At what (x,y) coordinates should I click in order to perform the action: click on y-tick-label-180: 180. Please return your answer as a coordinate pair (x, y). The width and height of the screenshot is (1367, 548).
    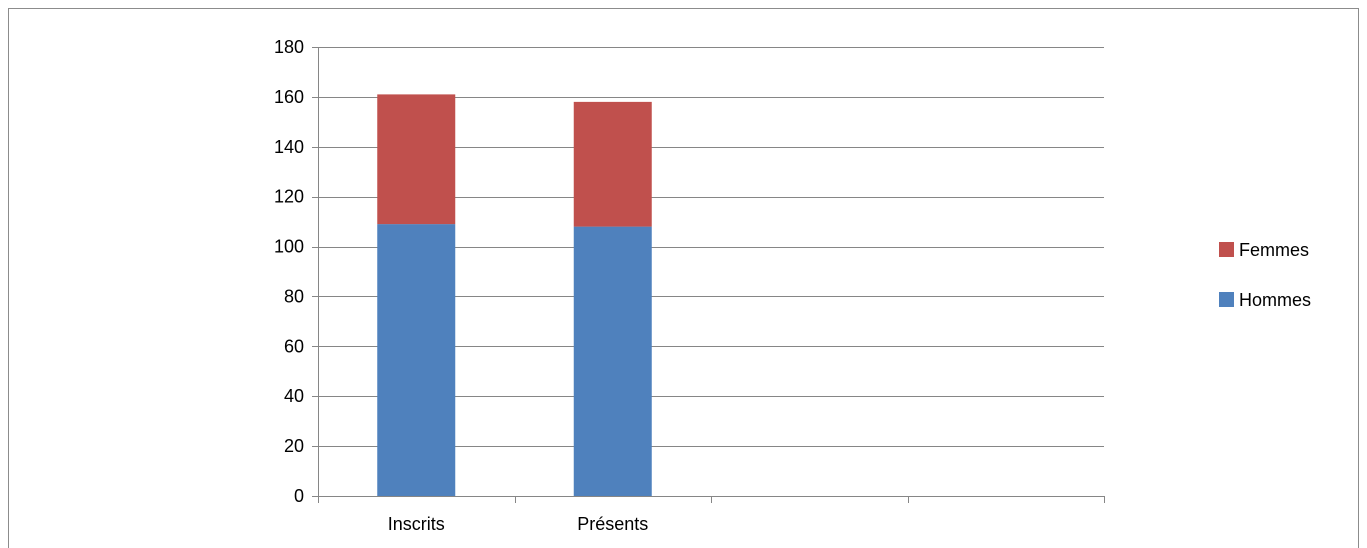
    Looking at the image, I should click on (289, 47).